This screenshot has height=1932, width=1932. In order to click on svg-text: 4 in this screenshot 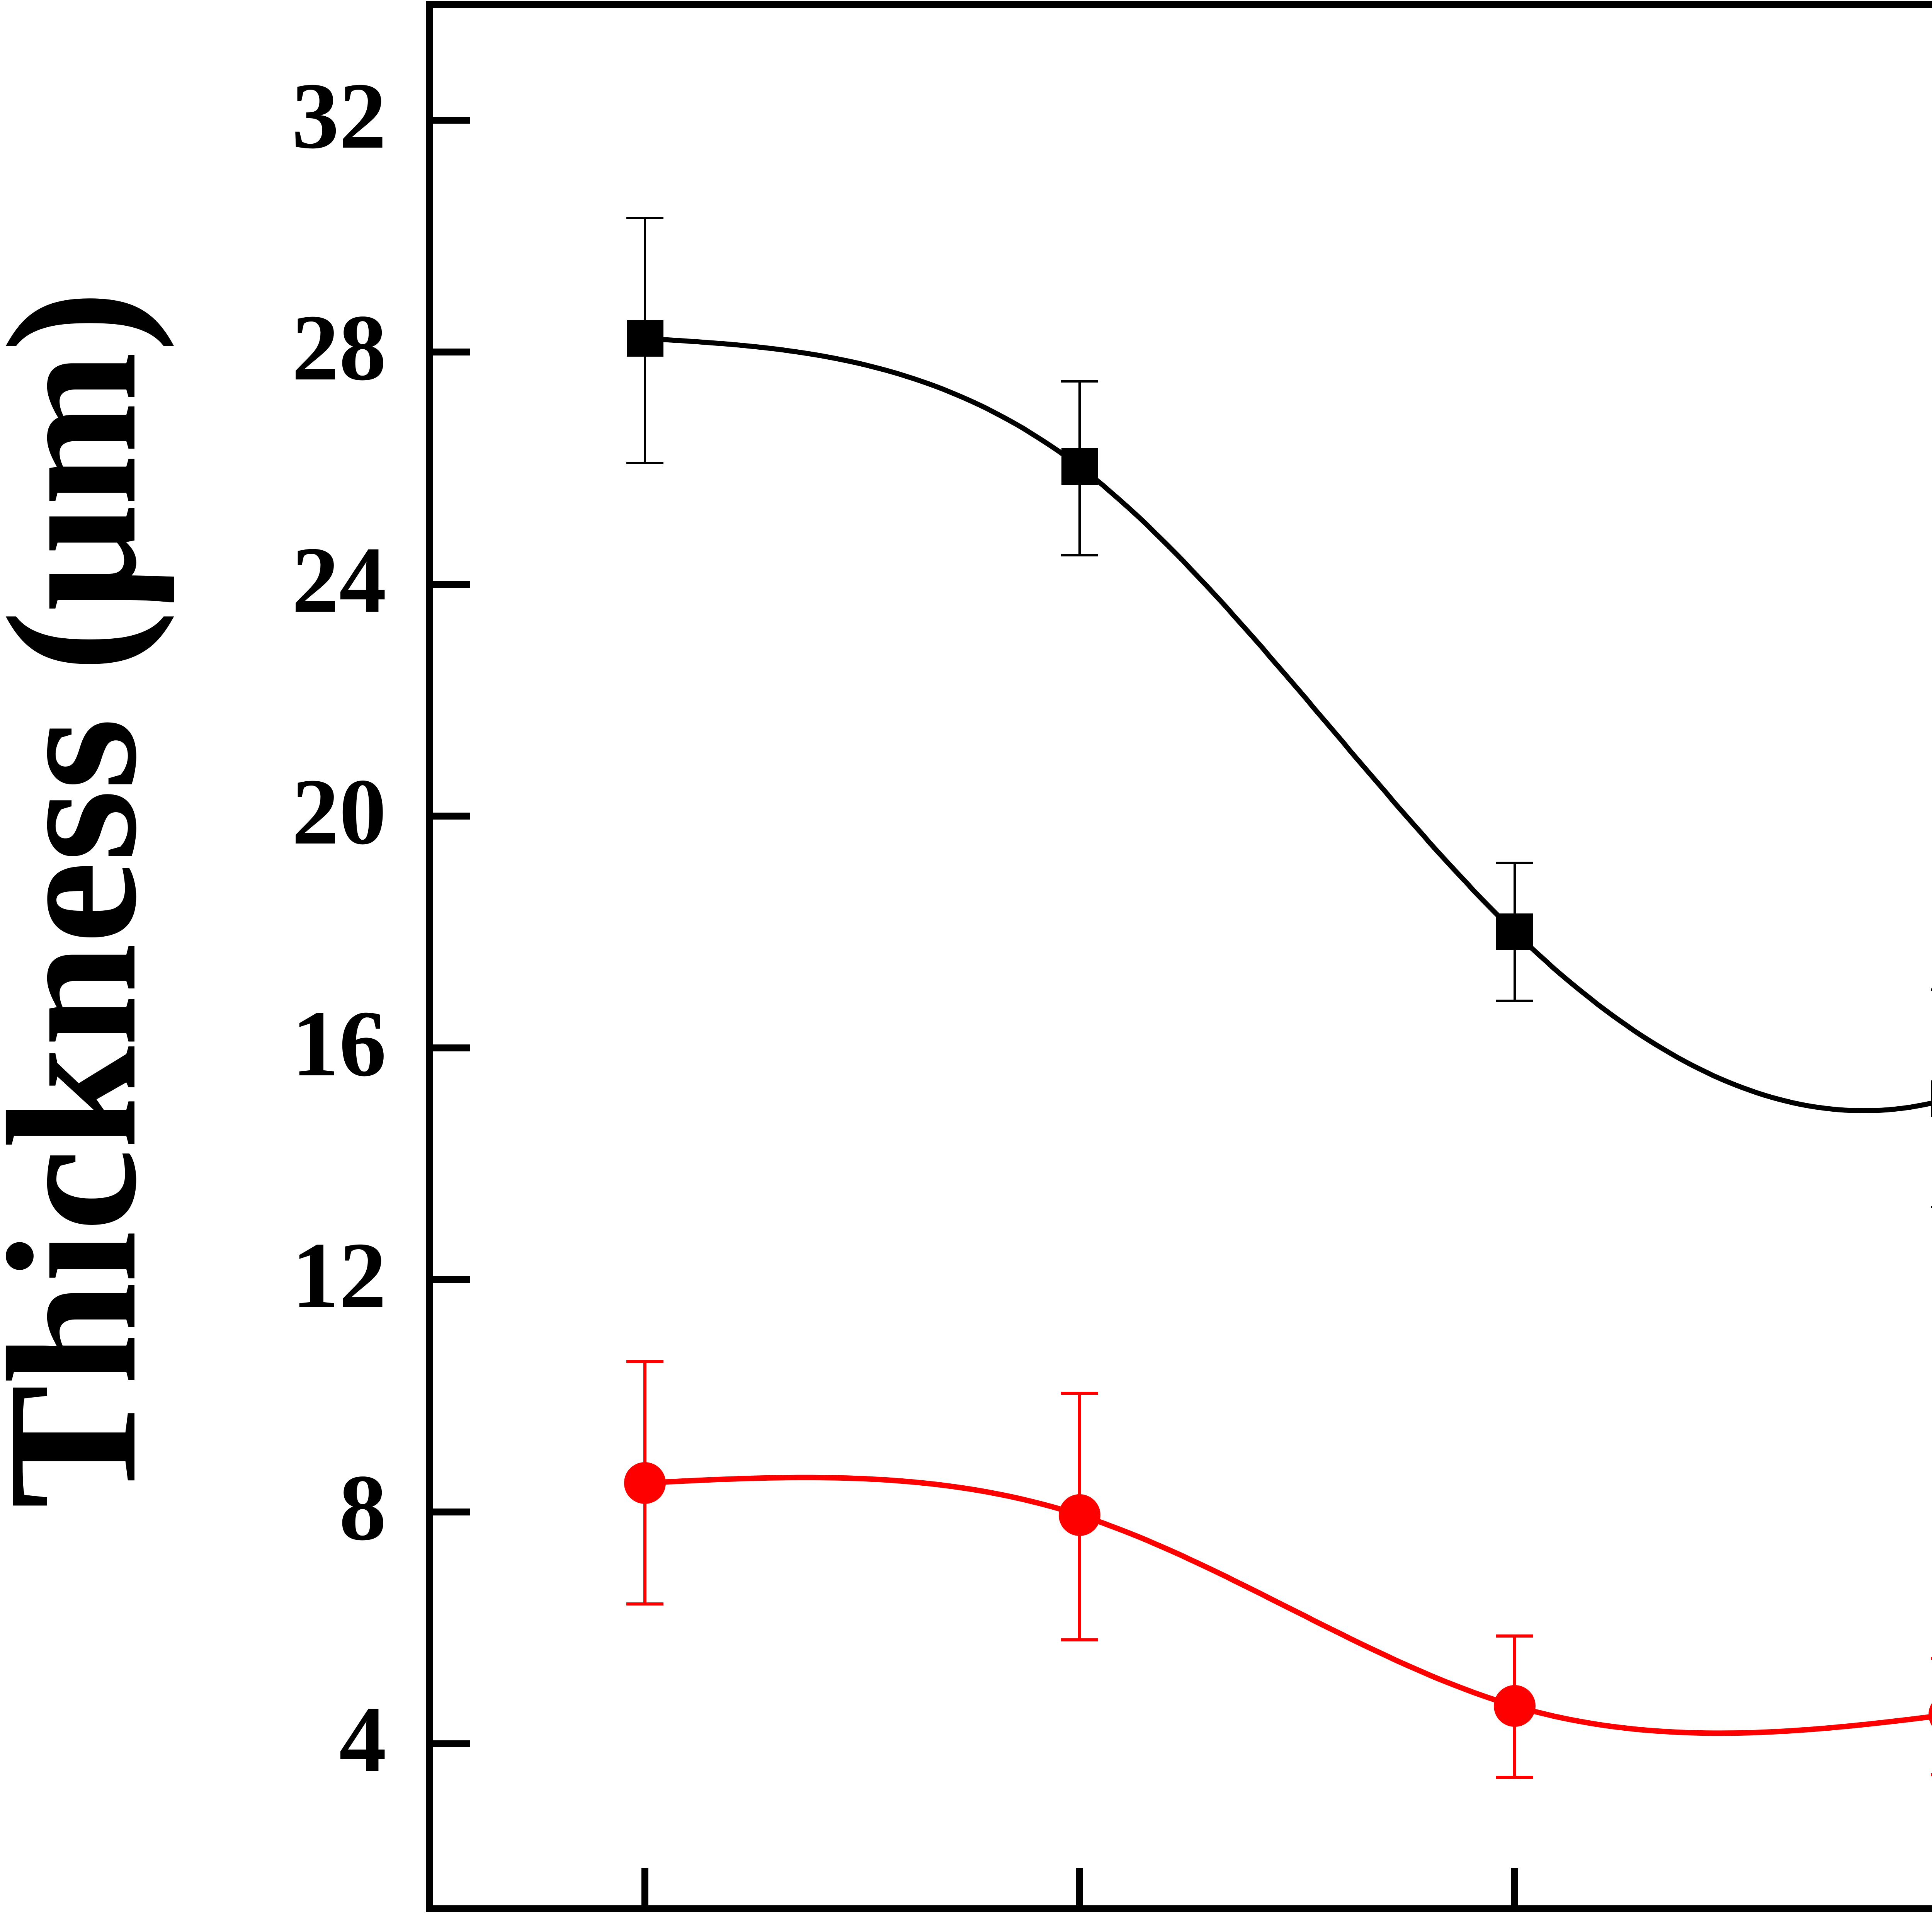, I will do `click(363, 1740)`.